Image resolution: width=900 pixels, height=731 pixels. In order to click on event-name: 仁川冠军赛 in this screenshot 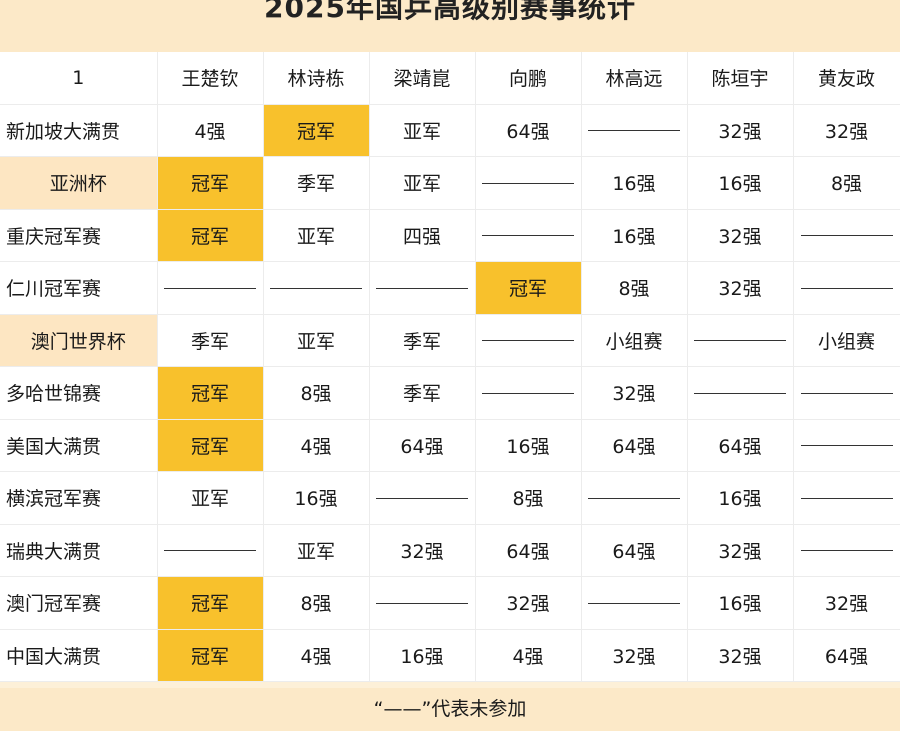, I will do `click(79, 288)`.